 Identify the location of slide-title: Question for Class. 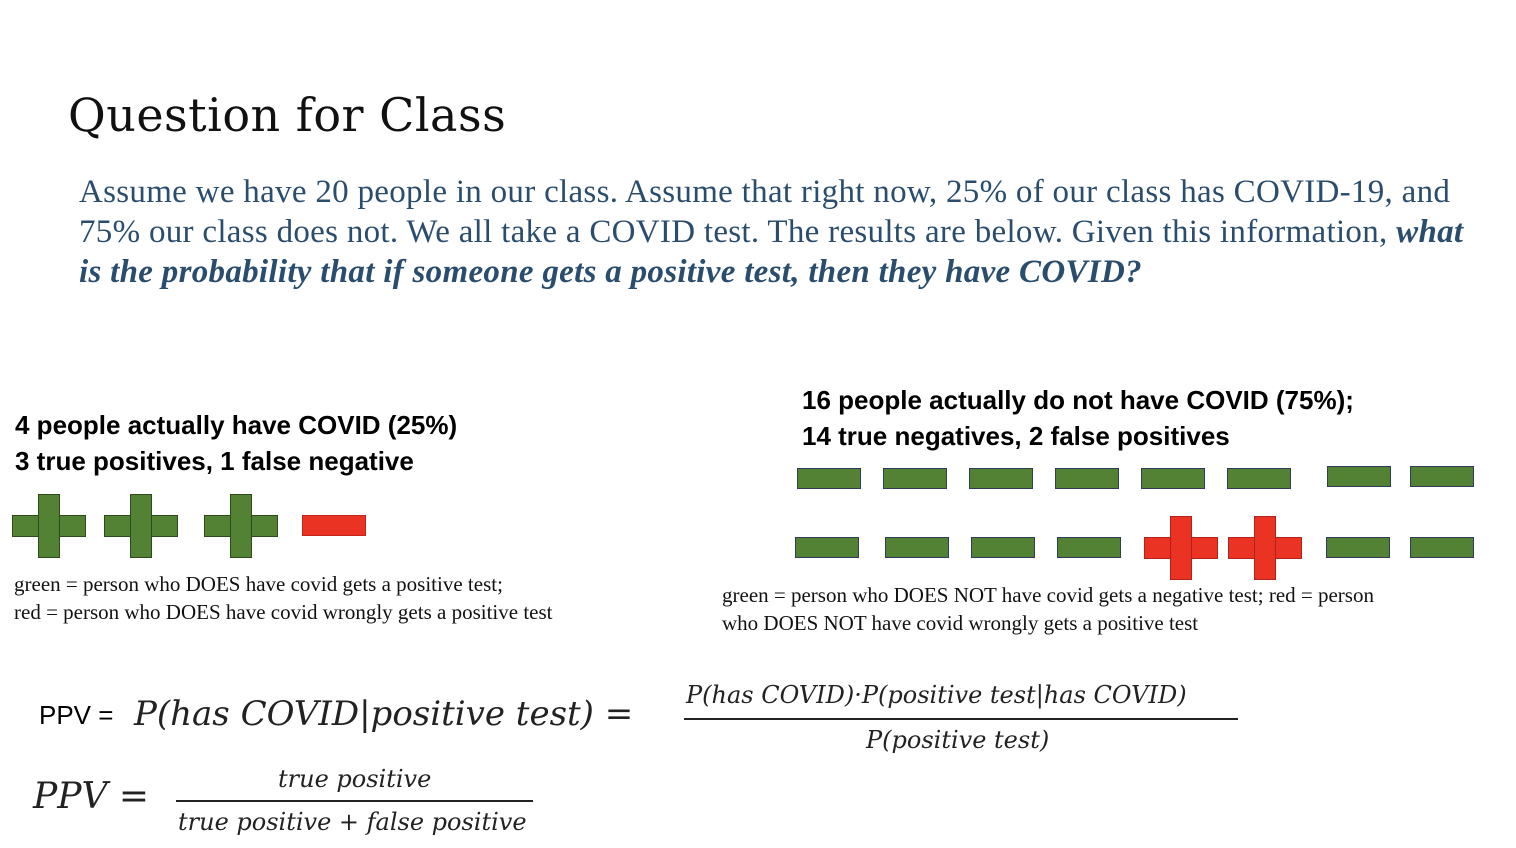
(287, 115).